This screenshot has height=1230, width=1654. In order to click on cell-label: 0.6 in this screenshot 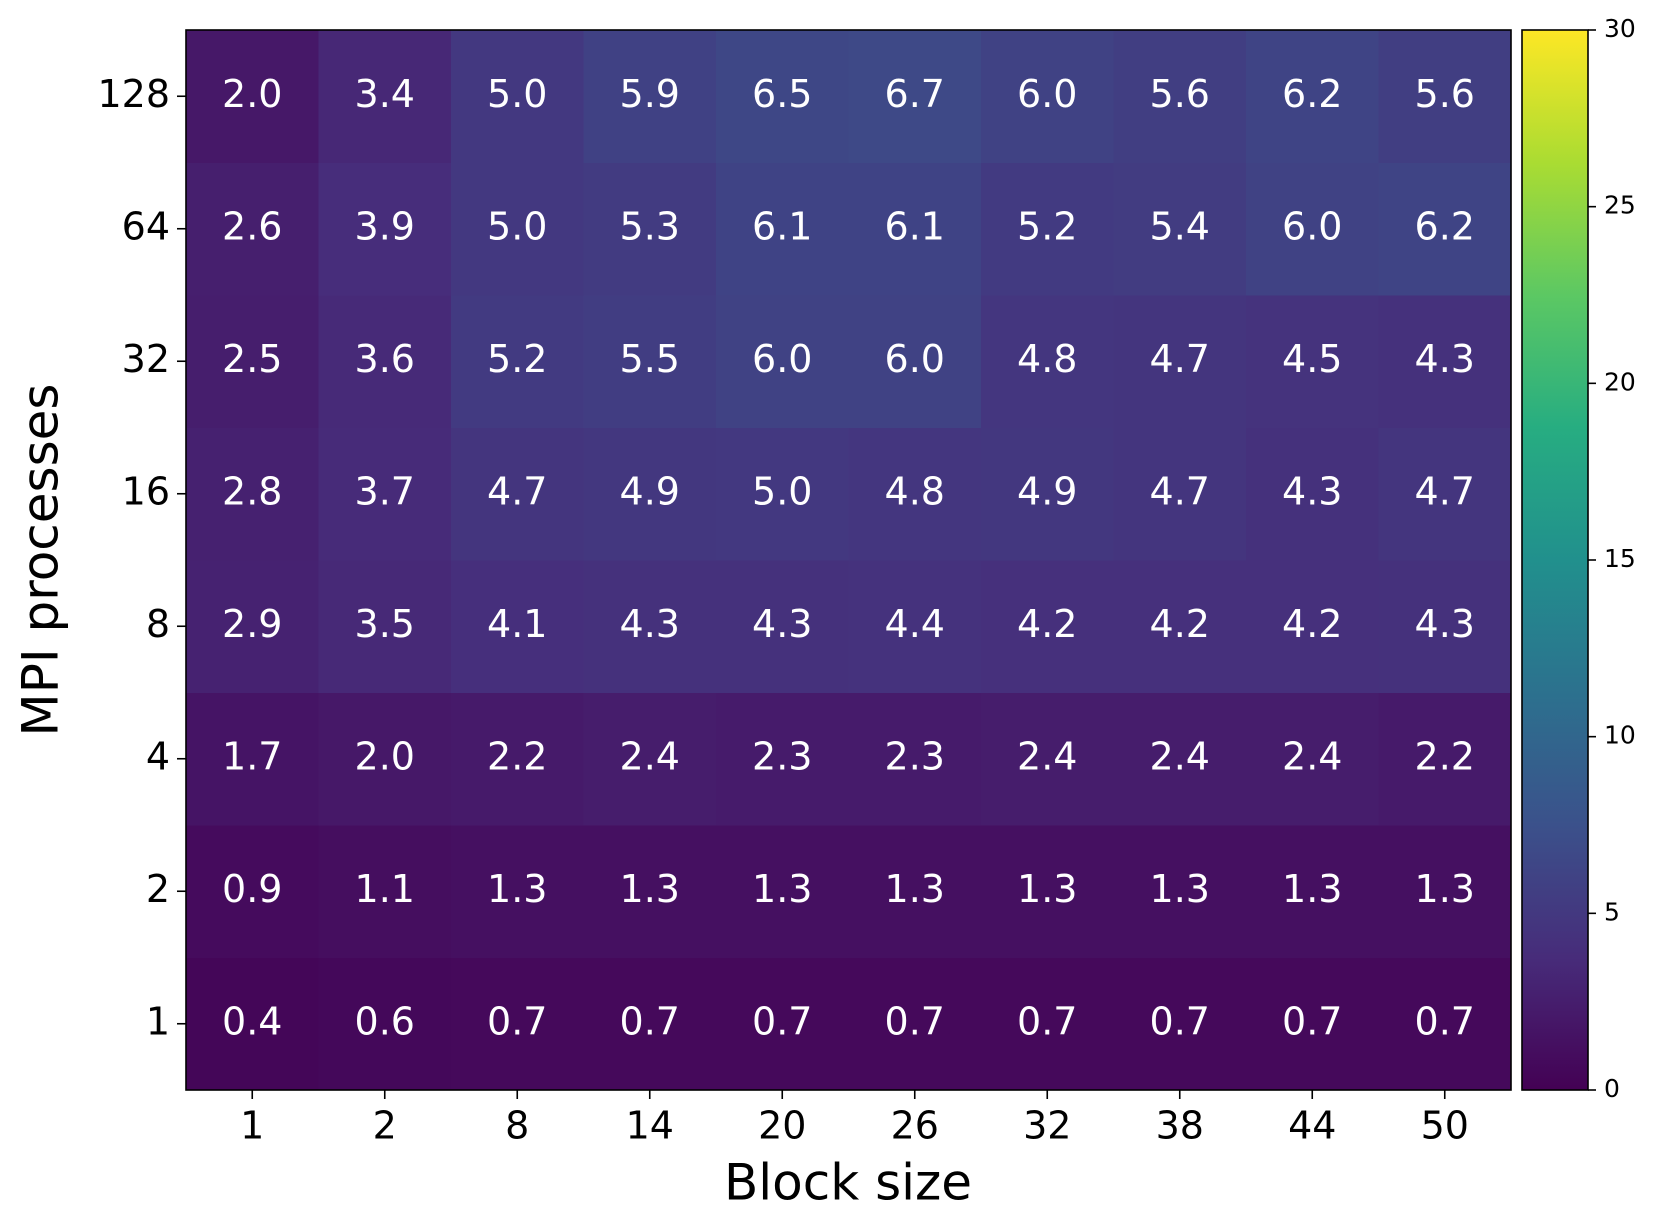, I will do `click(385, 1021)`.